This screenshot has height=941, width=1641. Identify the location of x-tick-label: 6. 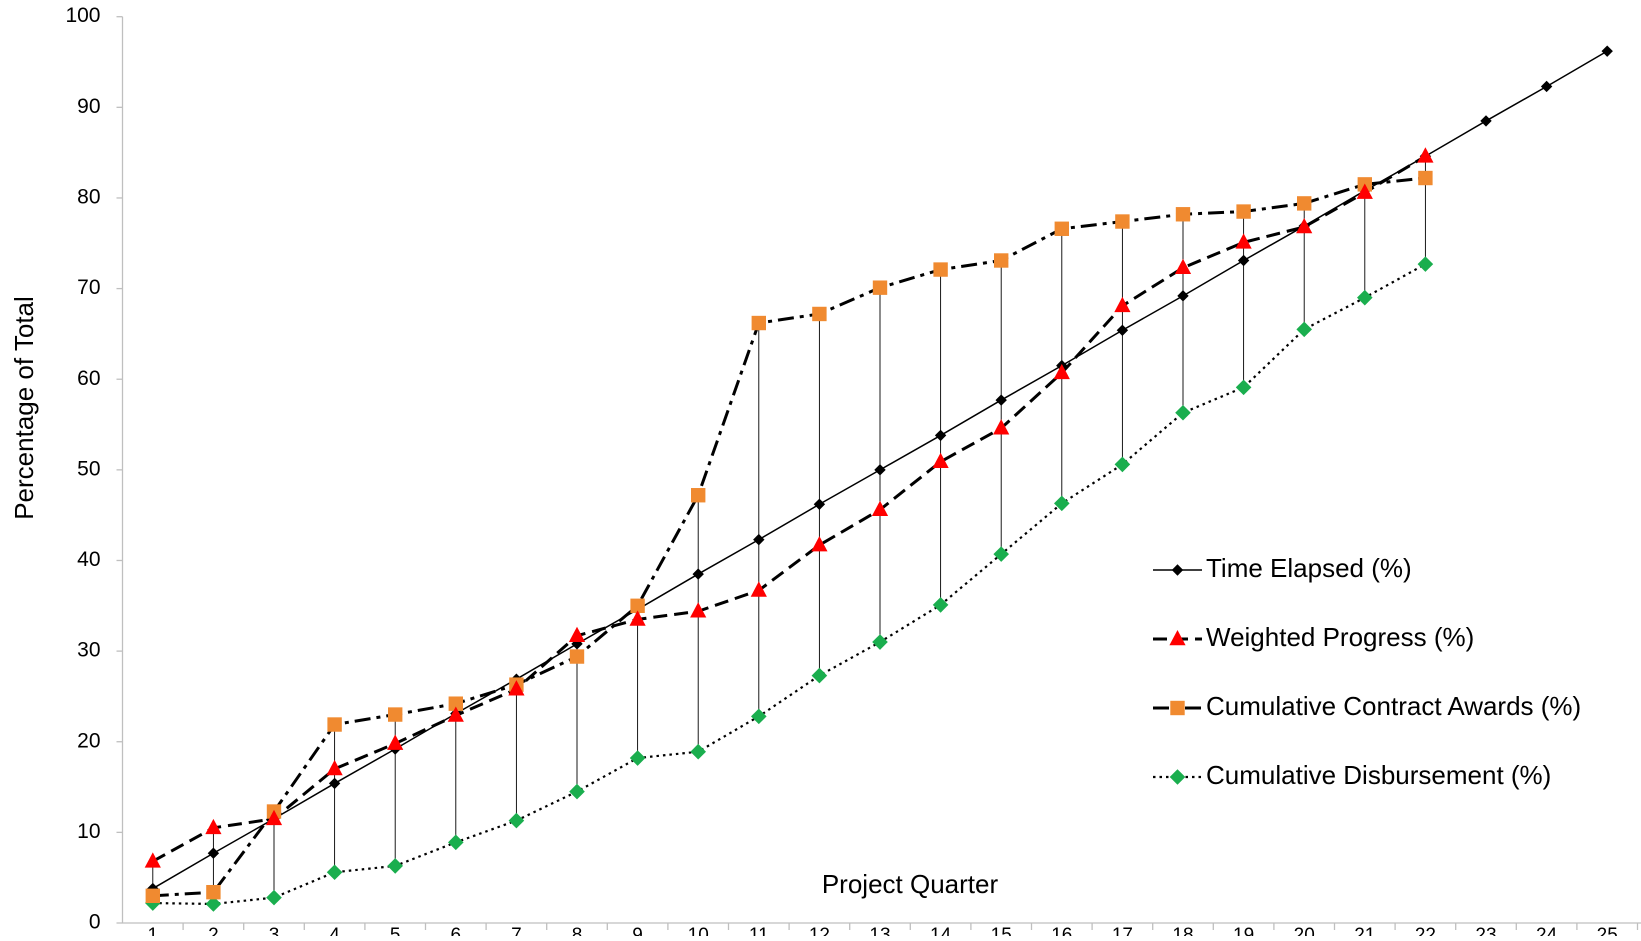
(456, 930).